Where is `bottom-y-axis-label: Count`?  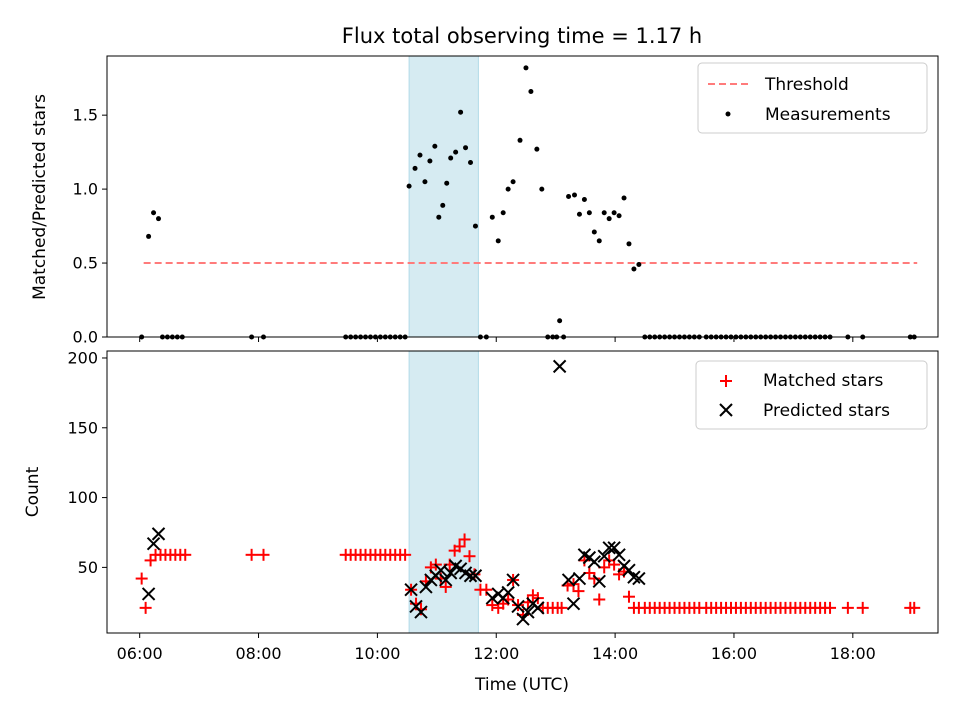 bottom-y-axis-label: Count is located at coordinates (33, 491).